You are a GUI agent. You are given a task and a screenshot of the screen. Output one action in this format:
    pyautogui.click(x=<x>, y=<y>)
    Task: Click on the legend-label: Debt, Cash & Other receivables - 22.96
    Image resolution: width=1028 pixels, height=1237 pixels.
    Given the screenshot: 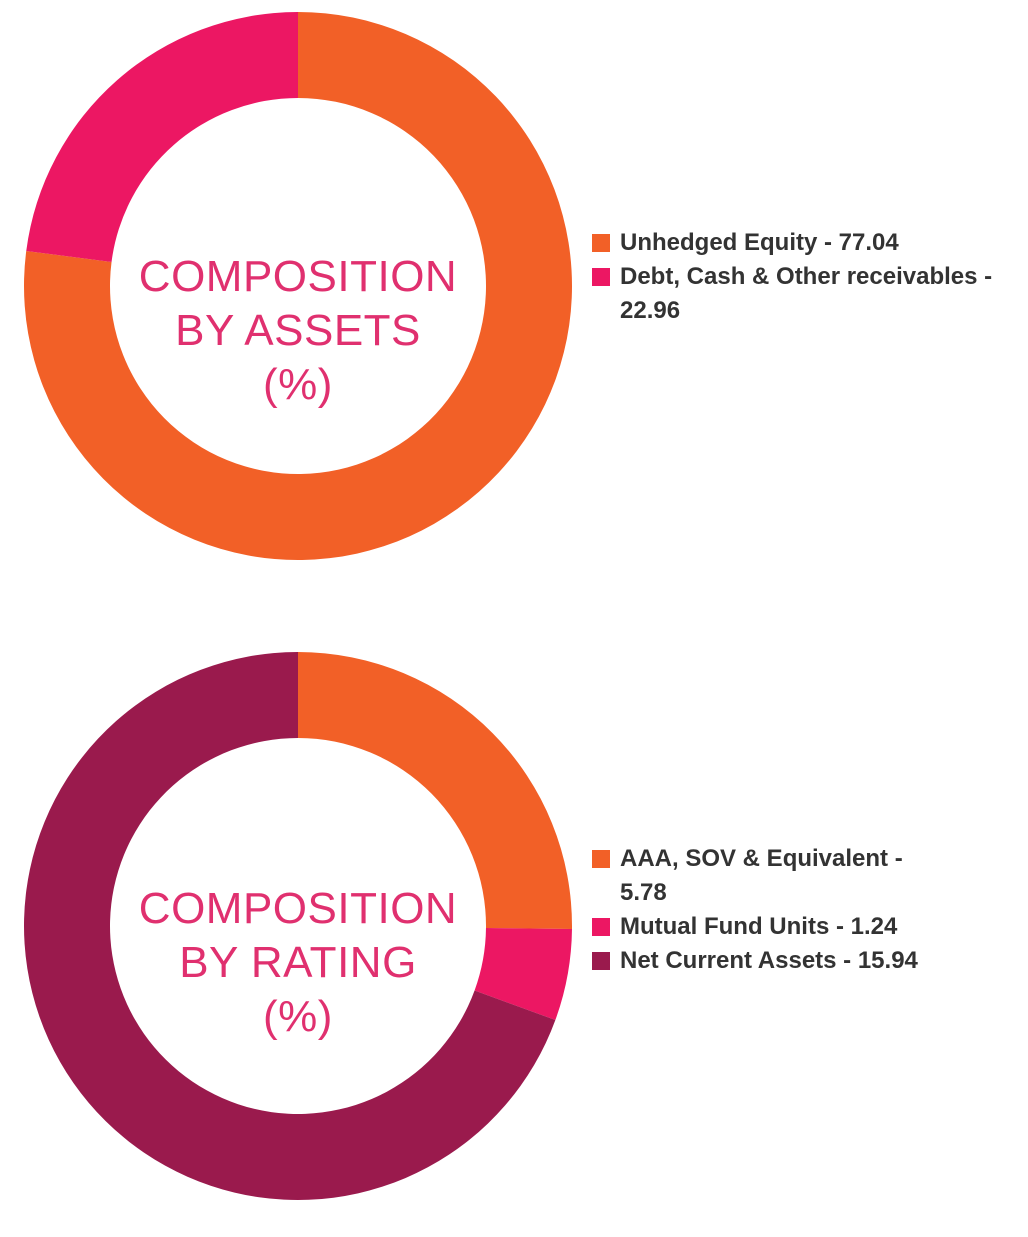 What is the action you would take?
    pyautogui.click(x=806, y=293)
    